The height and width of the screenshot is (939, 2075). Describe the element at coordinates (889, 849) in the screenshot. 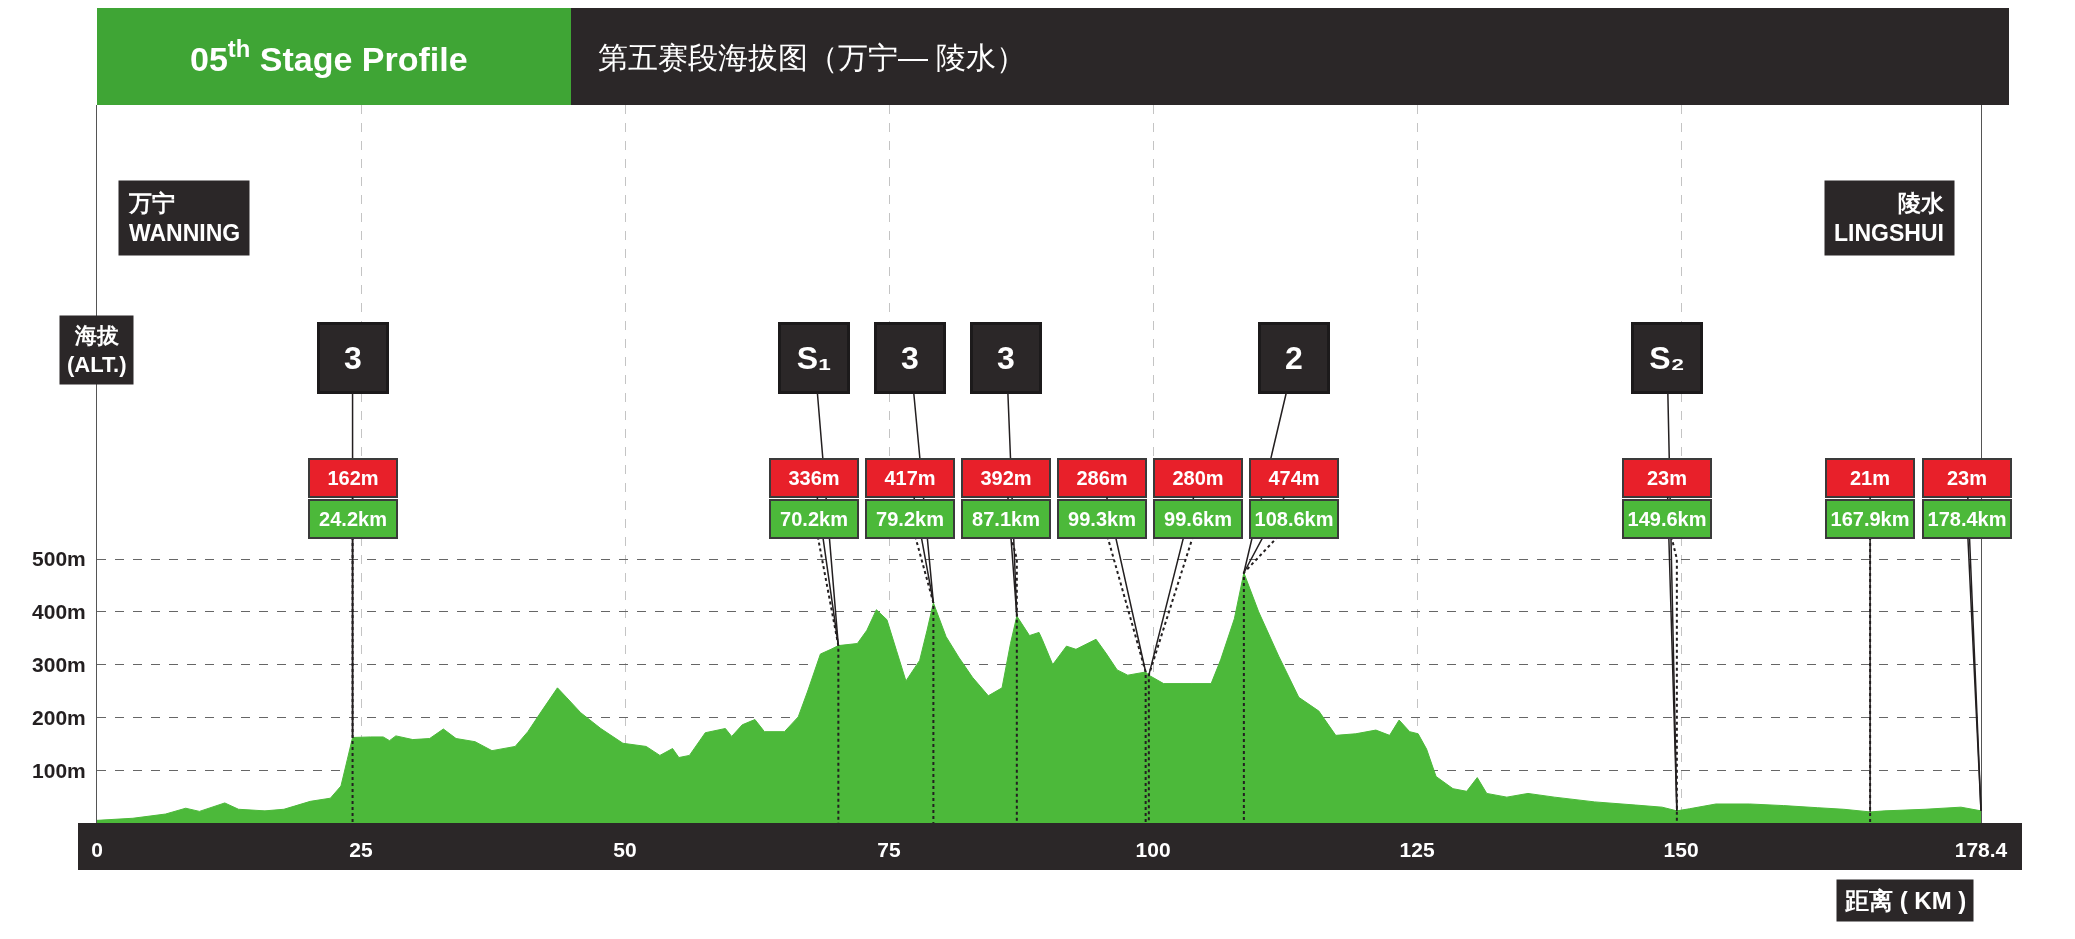

I see `x-tick-label: 75` at that location.